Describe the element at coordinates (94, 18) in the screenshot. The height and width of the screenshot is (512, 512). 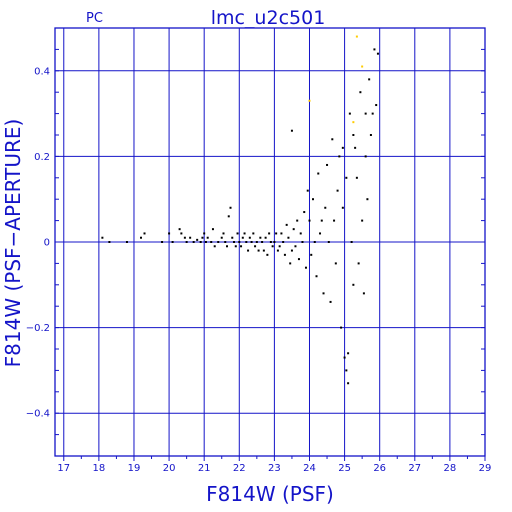
I see `panel-label: PC` at that location.